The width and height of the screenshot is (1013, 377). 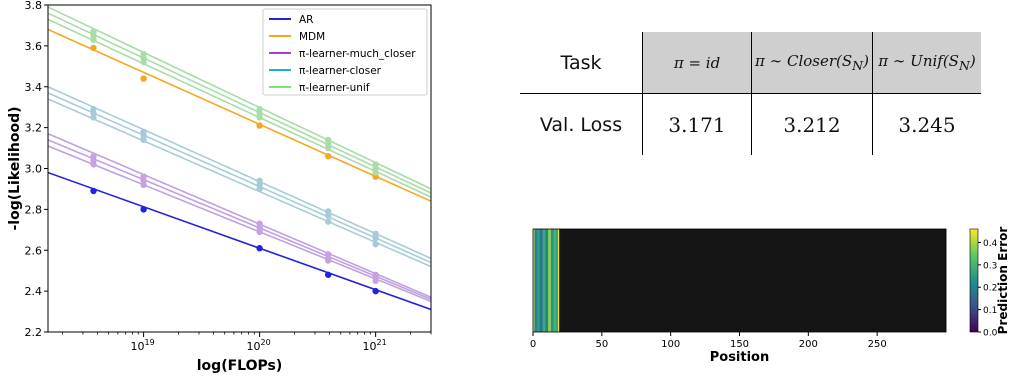 What do you see at coordinates (808, 344) in the screenshot?
I see `heatmap-x-tick-label: 200` at bounding box center [808, 344].